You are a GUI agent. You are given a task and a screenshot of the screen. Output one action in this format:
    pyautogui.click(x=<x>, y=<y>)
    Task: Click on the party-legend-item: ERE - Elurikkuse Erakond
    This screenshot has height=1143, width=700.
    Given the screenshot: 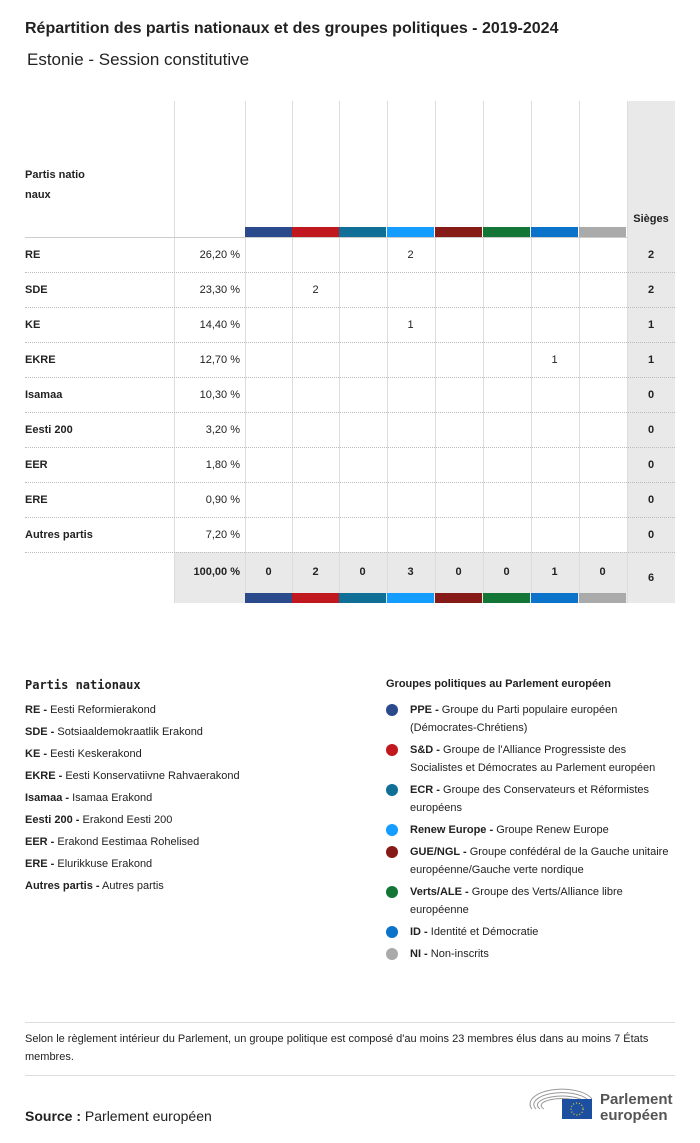 What is the action you would take?
    pyautogui.click(x=190, y=864)
    